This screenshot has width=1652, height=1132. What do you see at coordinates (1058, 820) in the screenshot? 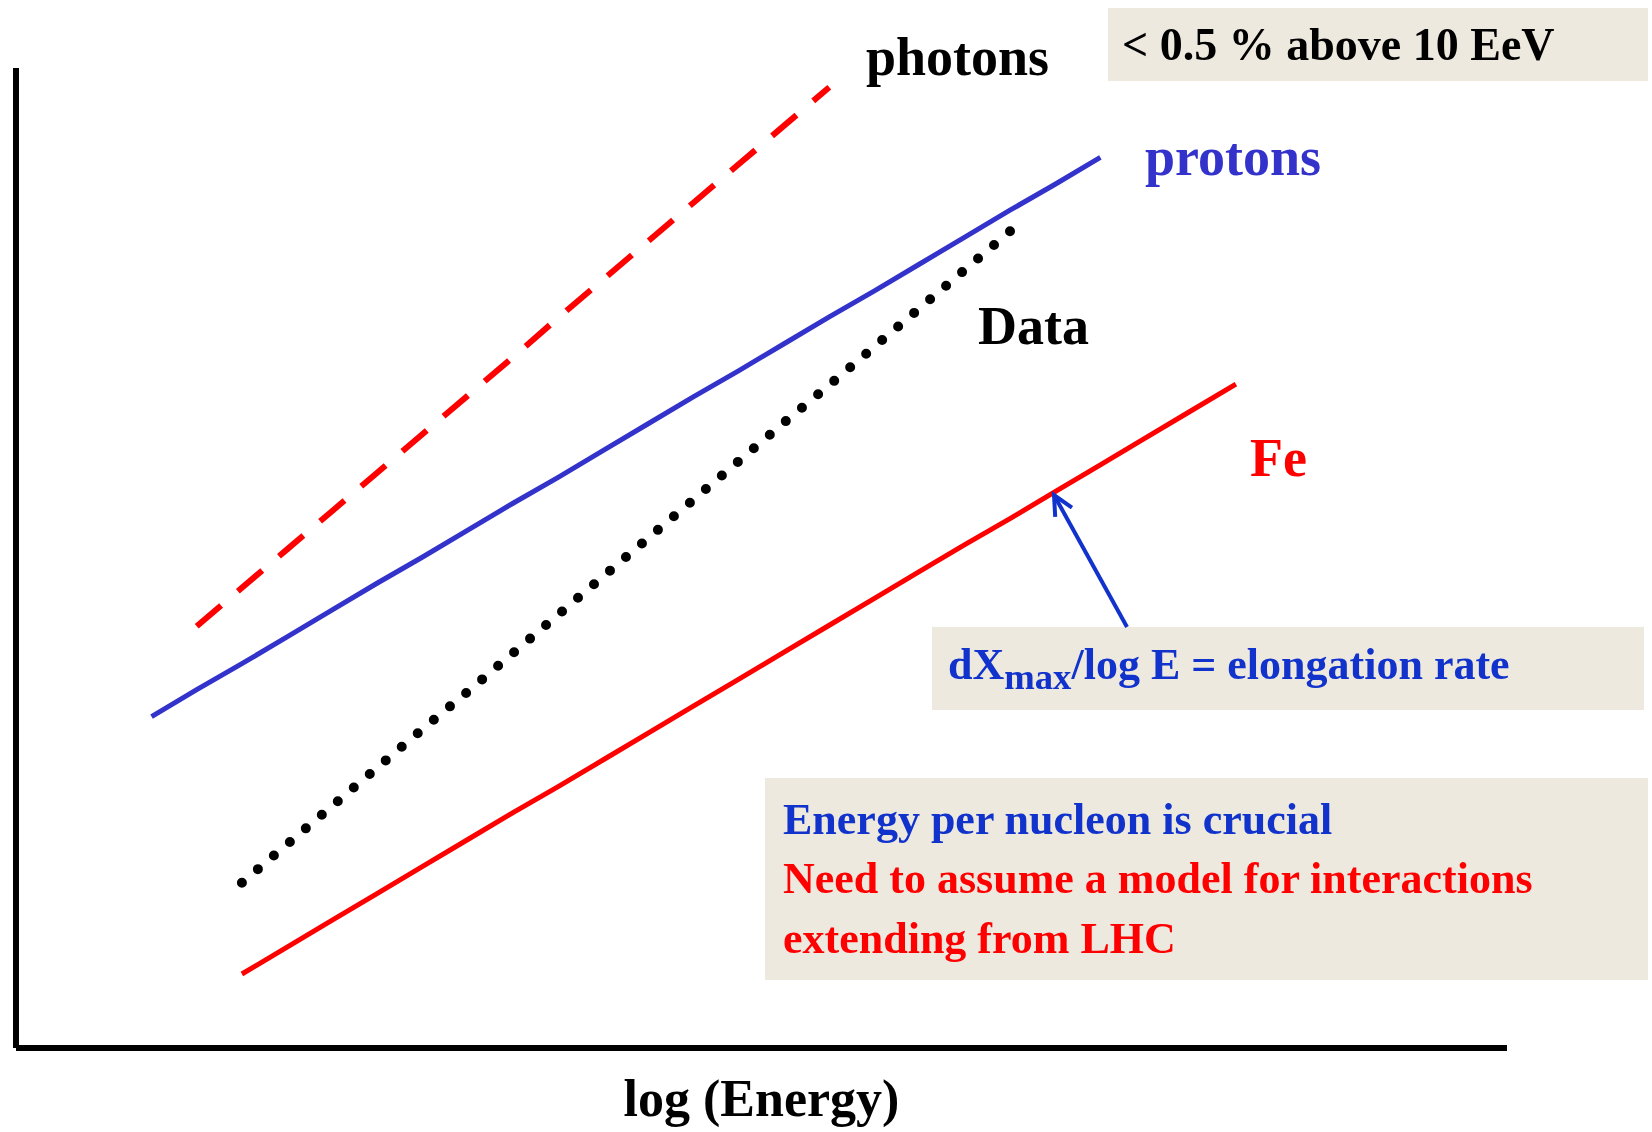
I see `annotation: Energy per nucleon is crucial` at bounding box center [1058, 820].